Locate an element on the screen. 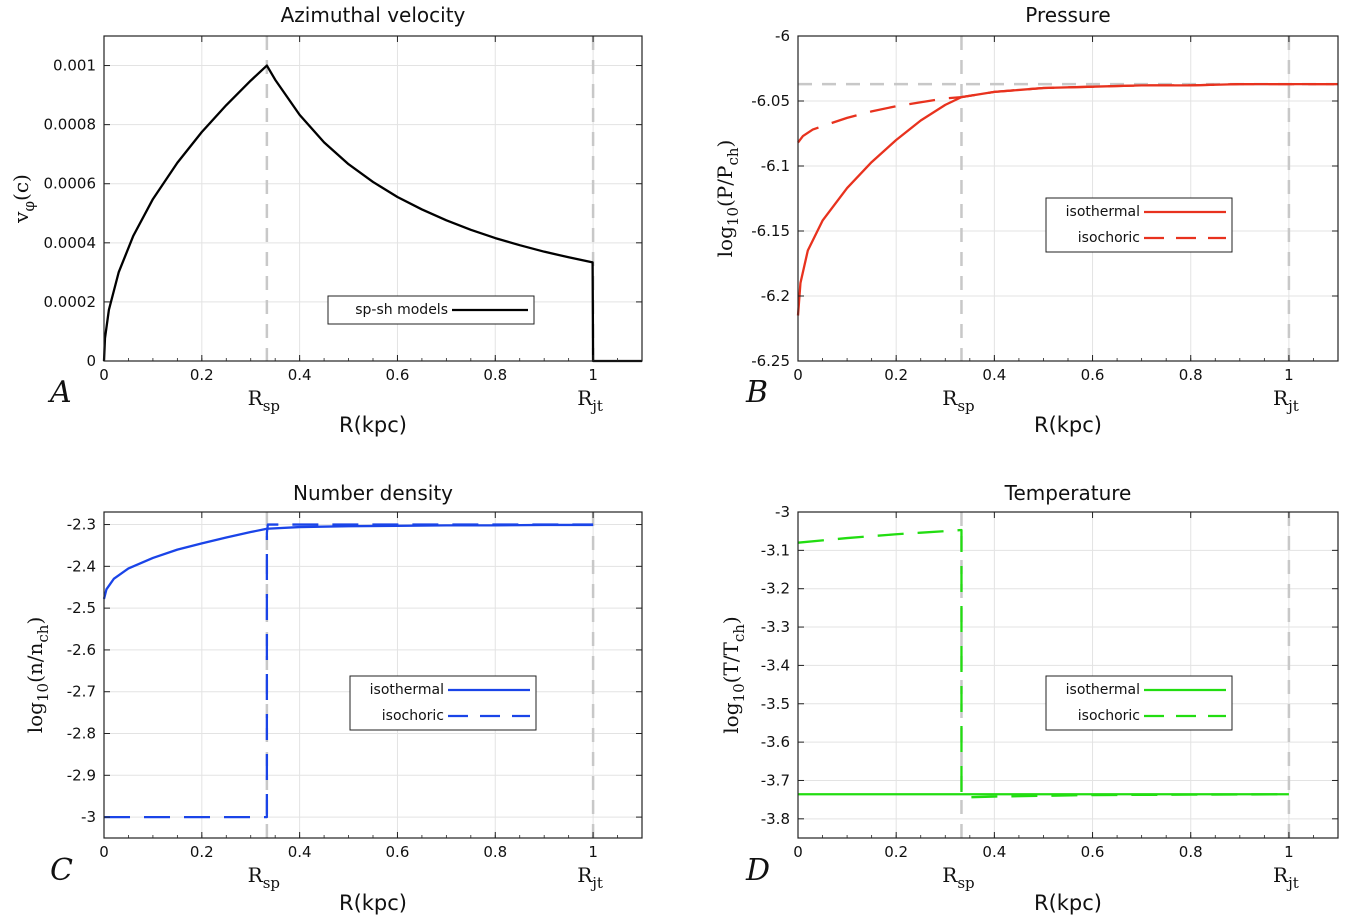  y-axis-label: log10(P/Pch) is located at coordinates (727, 199).